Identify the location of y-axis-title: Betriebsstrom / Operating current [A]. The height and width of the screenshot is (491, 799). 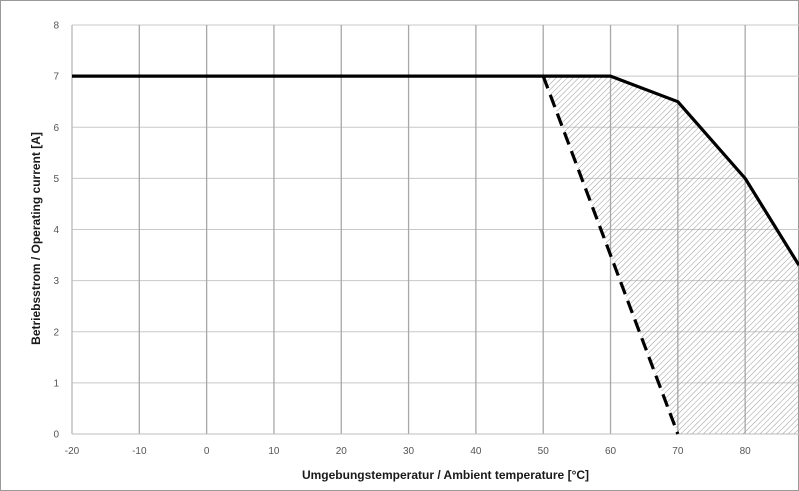
(36, 238).